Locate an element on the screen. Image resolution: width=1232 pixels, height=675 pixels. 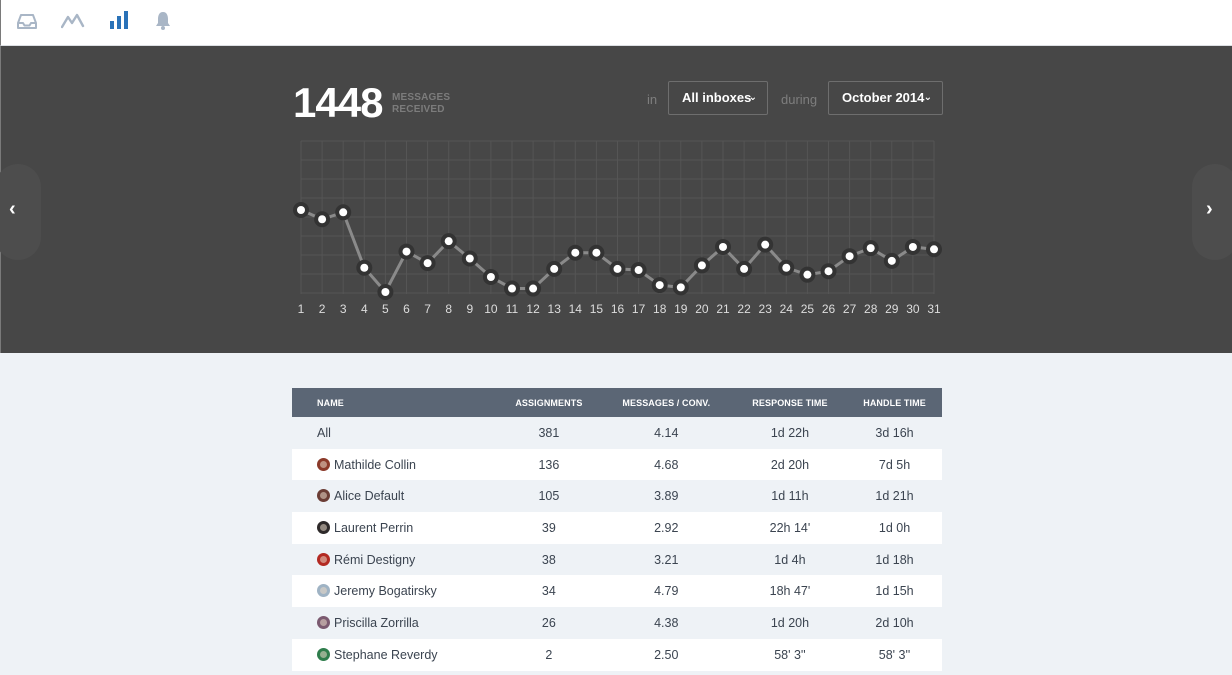
period-select-value: October 2014 is located at coordinates (883, 97).